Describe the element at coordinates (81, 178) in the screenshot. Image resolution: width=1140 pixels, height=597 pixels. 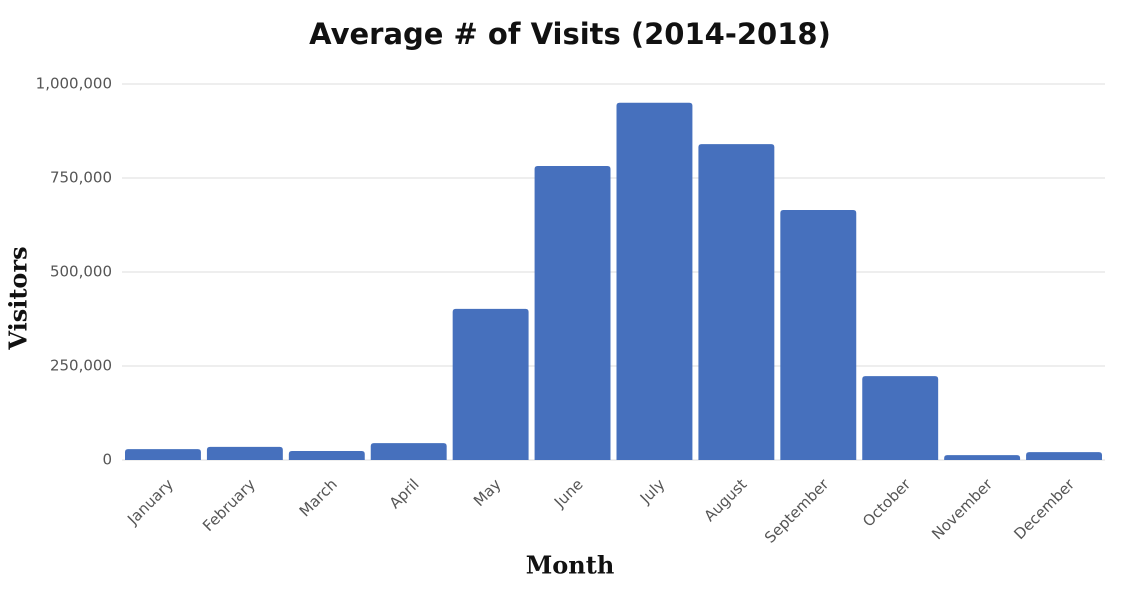
I see `y-tick-label: 750,000` at that location.